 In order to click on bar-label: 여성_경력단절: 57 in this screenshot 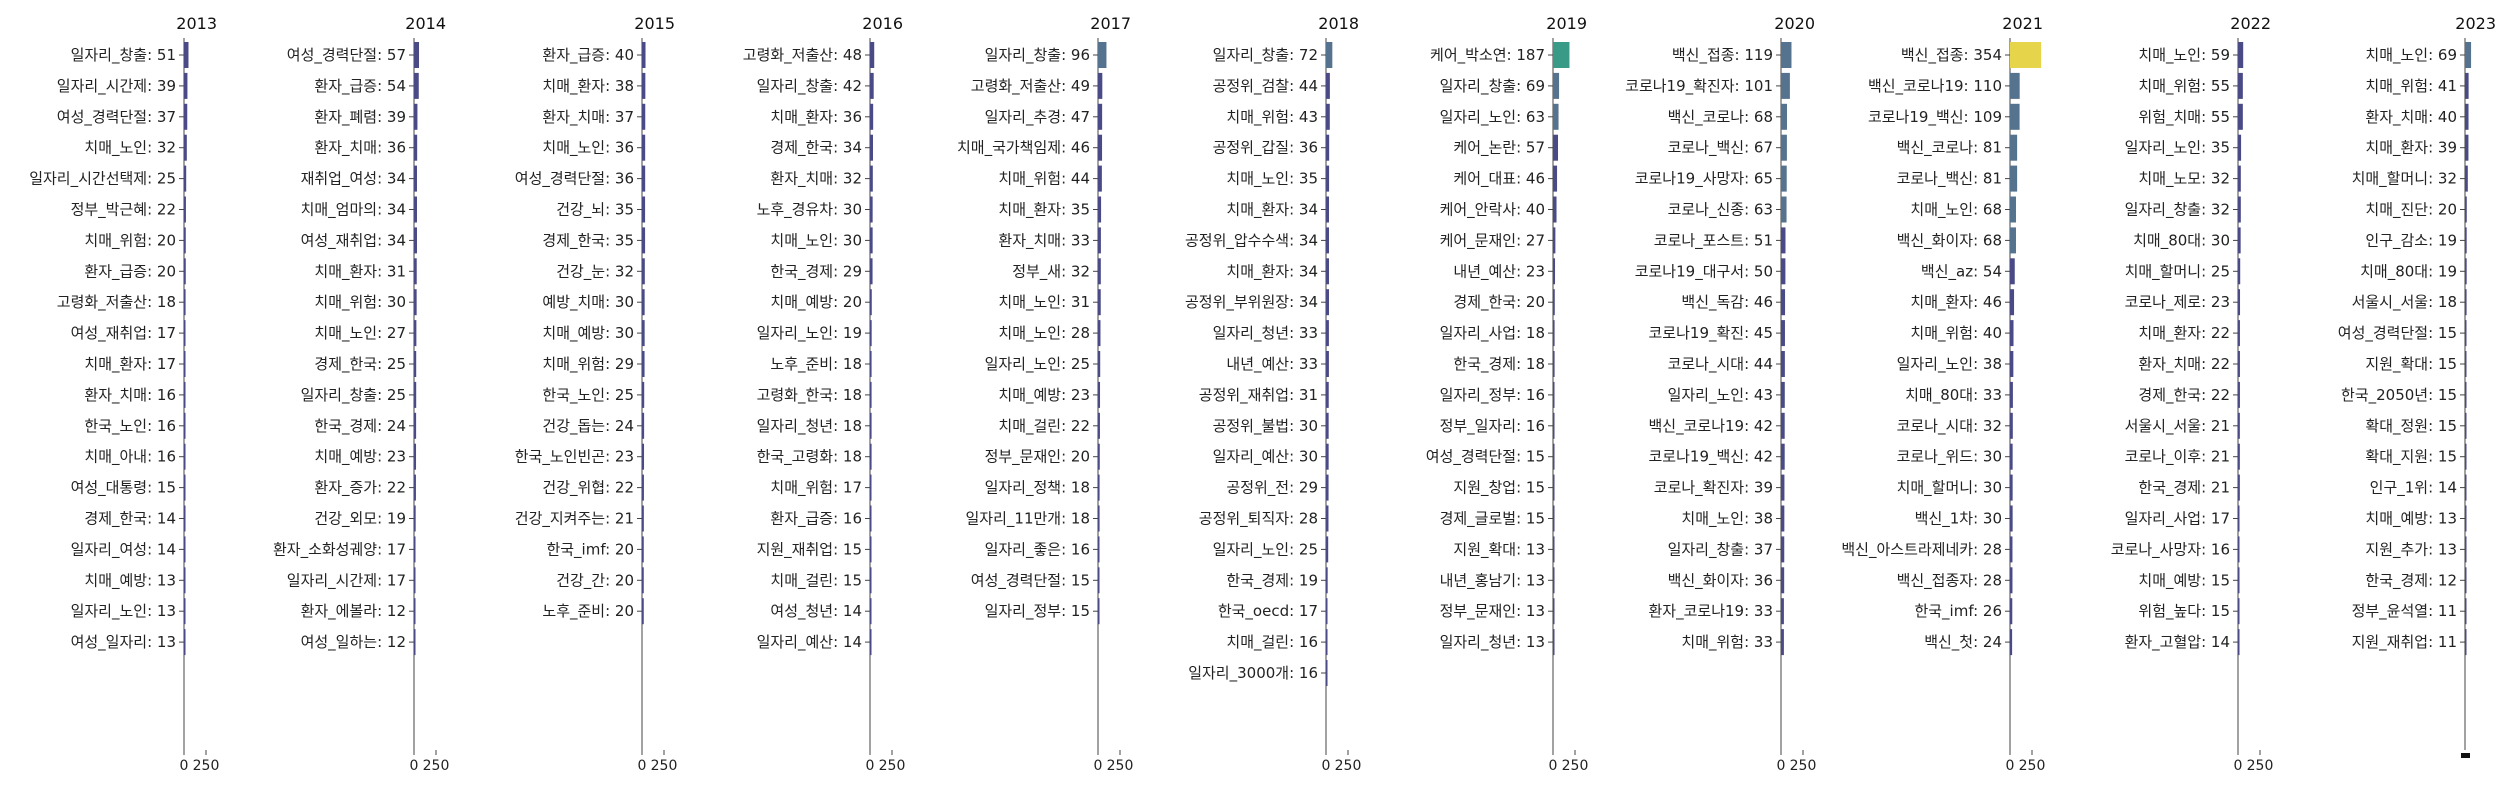, I will do `click(346, 55)`.